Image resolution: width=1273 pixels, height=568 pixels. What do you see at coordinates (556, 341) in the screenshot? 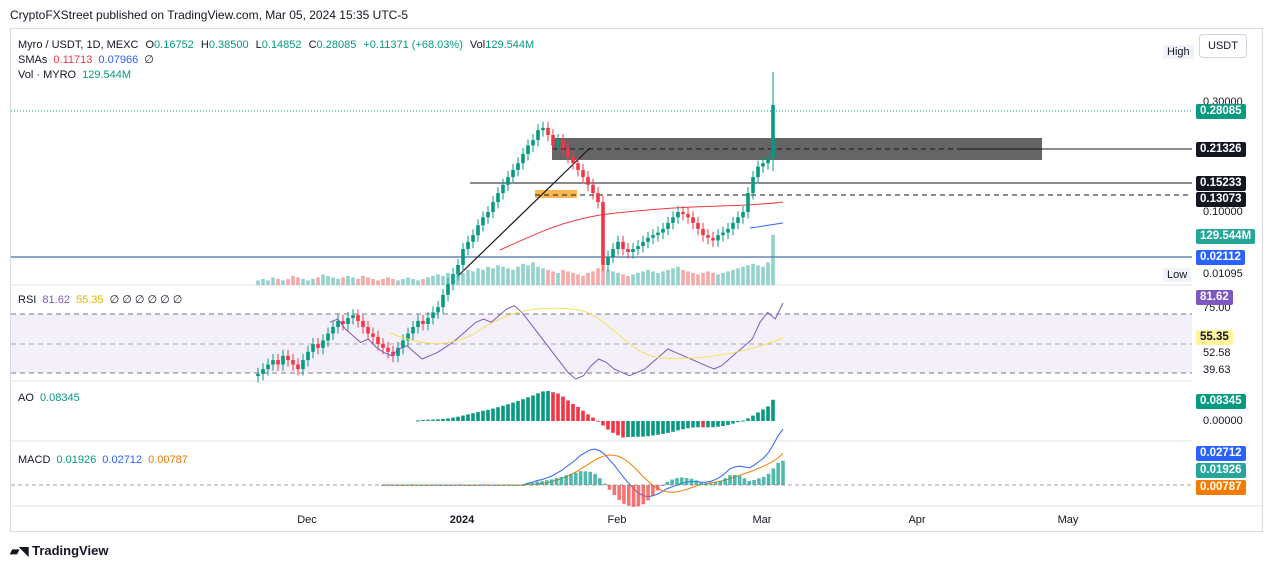
I see `rsi-line` at bounding box center [556, 341].